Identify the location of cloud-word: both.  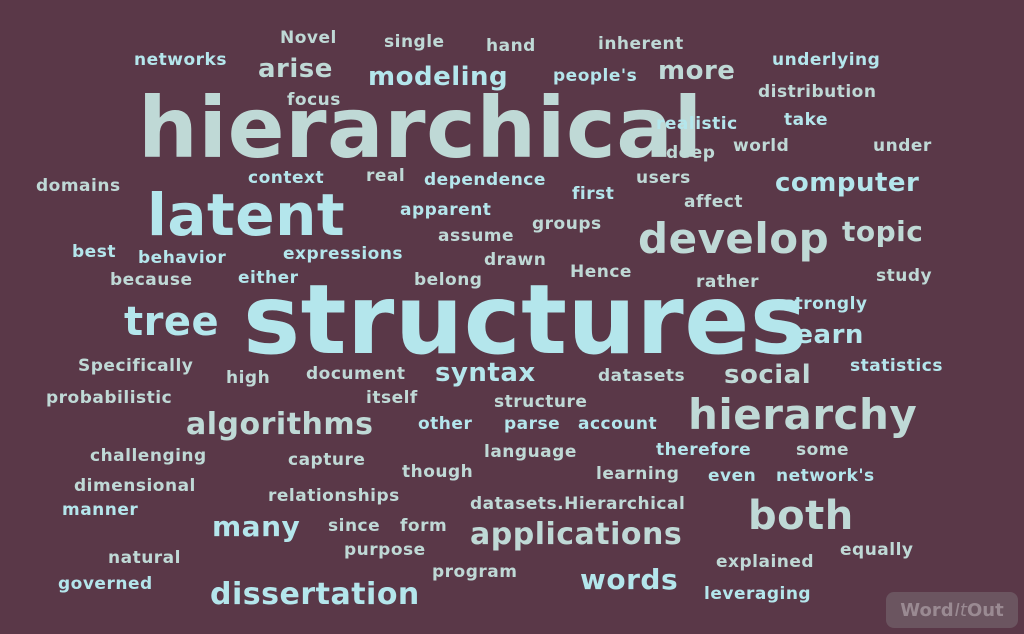
(801, 516).